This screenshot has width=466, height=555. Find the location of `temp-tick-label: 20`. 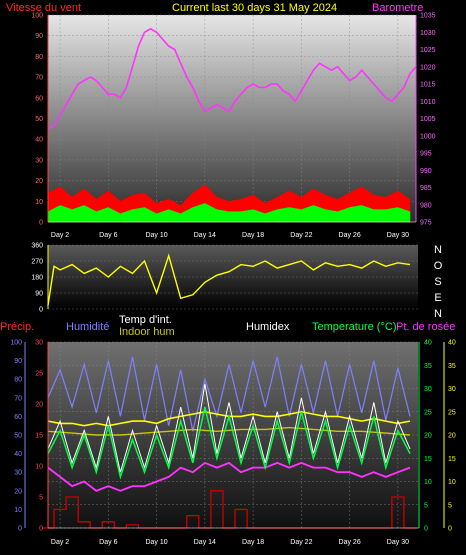

temp-tick-label: 20 is located at coordinates (428, 436).